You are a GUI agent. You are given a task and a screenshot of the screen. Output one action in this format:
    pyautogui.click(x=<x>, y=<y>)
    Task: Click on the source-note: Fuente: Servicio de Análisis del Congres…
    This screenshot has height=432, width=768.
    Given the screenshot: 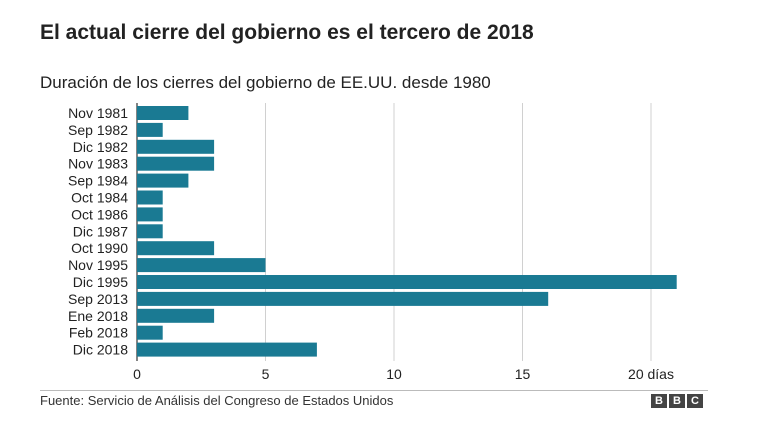 What is the action you would take?
    pyautogui.click(x=217, y=400)
    